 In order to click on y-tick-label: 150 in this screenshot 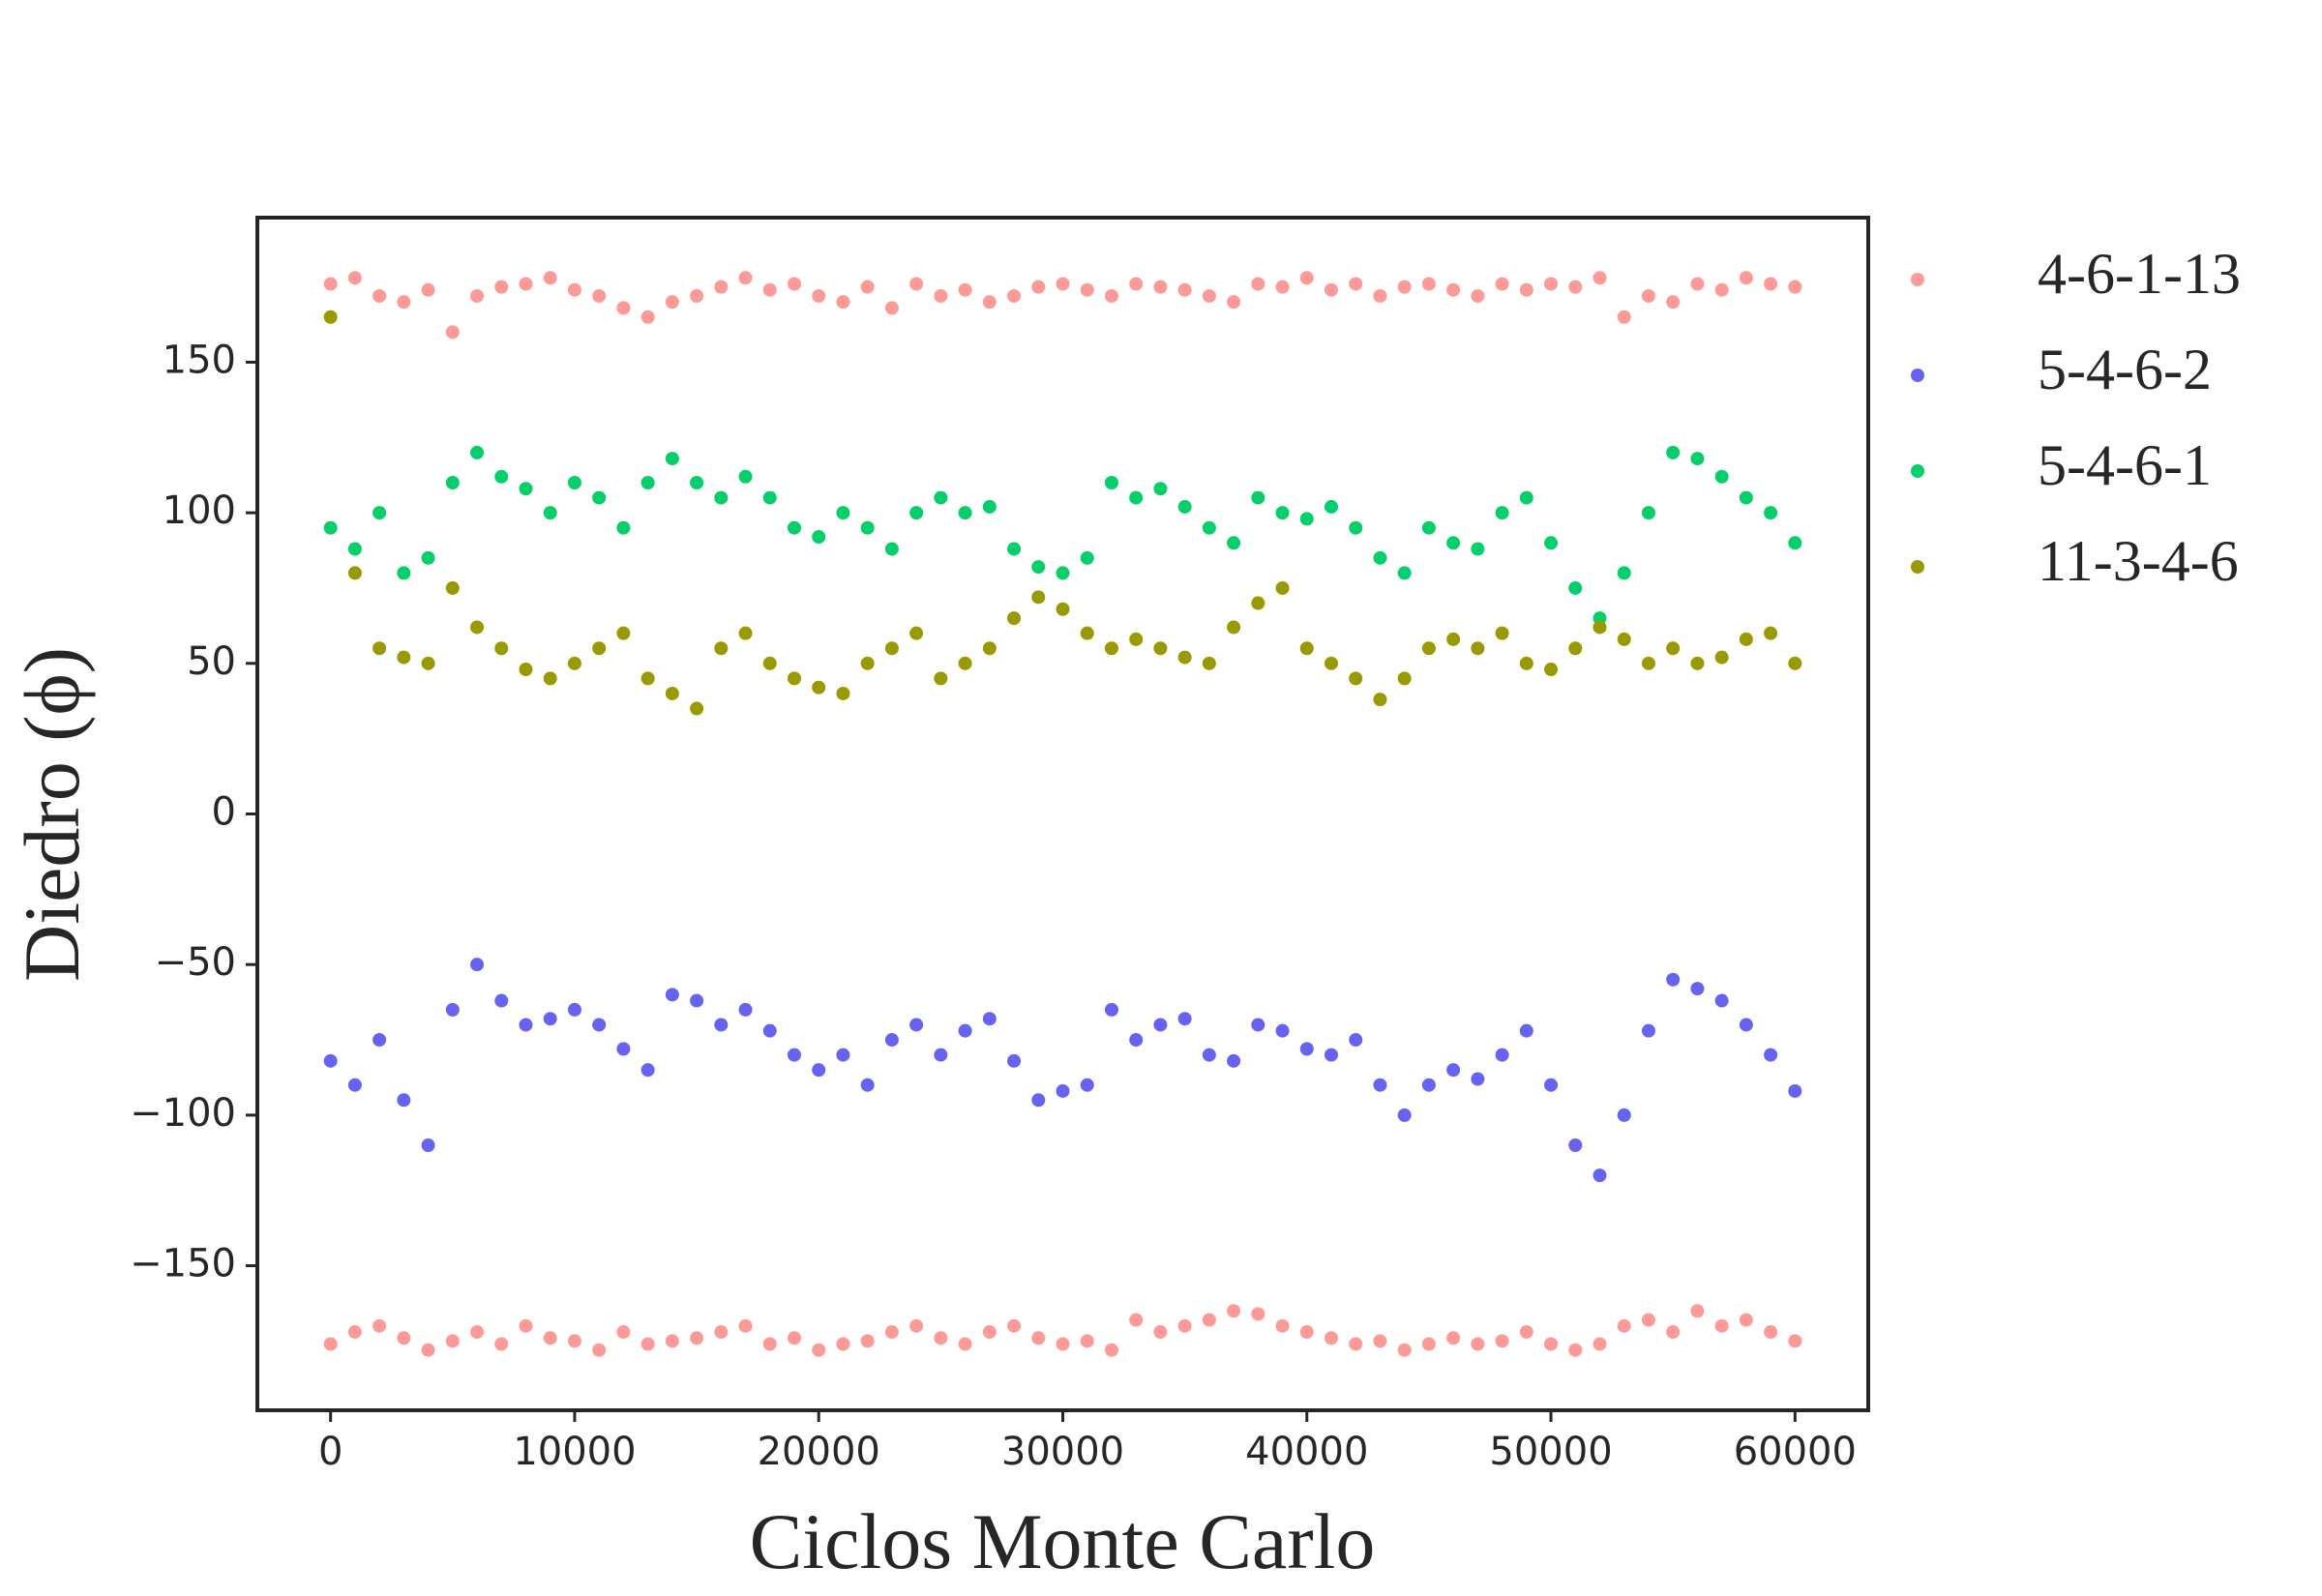, I will do `click(199, 360)`.